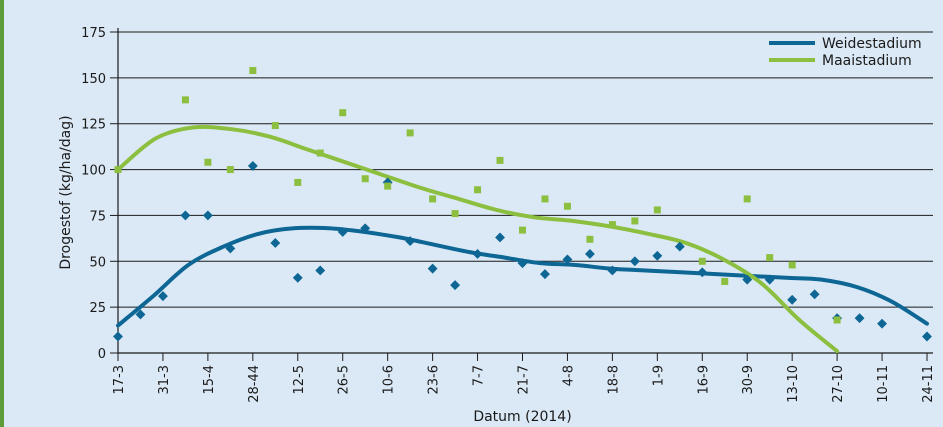 Image resolution: width=943 pixels, height=427 pixels. What do you see at coordinates (93, 171) in the screenshot?
I see `y-tick-label-100: 100` at bounding box center [93, 171].